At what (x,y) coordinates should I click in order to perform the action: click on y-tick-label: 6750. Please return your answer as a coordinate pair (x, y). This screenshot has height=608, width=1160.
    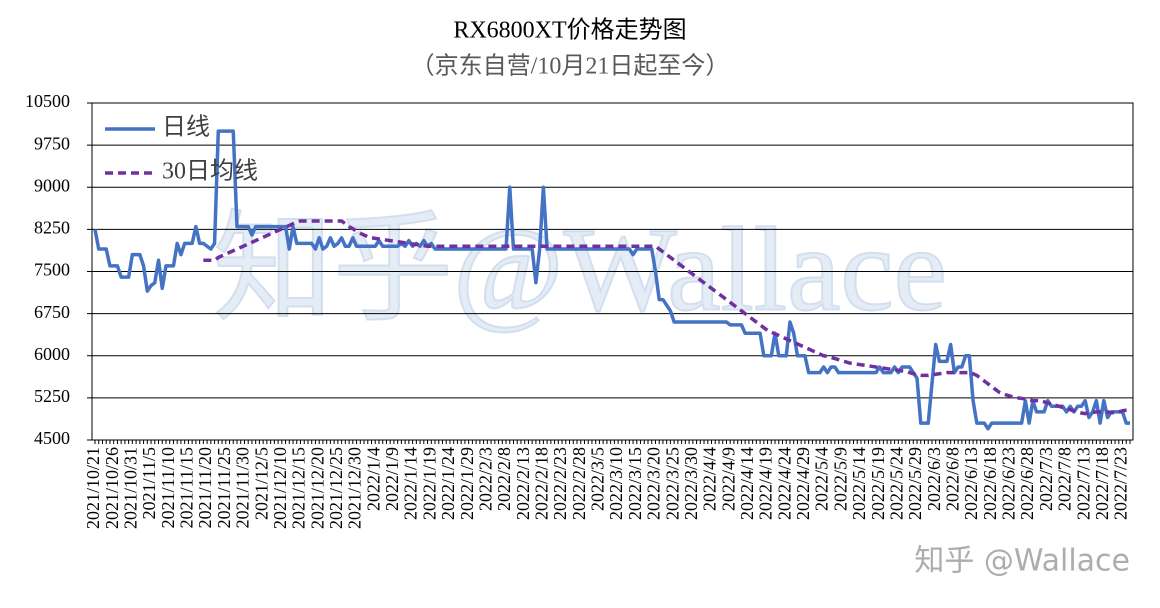
    Looking at the image, I should click on (52, 312).